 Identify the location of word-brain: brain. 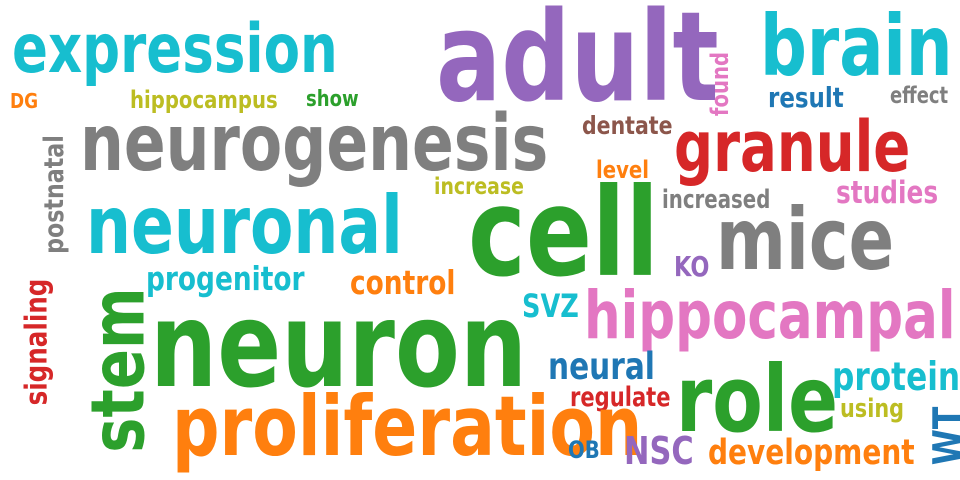
(856, 47).